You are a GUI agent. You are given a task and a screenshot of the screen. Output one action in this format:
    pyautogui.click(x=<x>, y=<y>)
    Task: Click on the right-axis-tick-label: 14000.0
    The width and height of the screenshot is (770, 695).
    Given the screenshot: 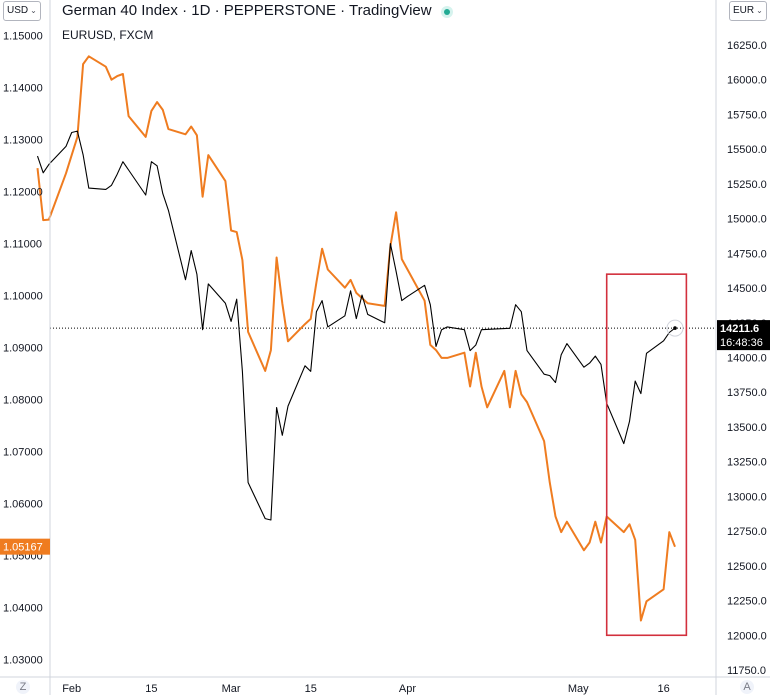 What is the action you would take?
    pyautogui.click(x=747, y=359)
    